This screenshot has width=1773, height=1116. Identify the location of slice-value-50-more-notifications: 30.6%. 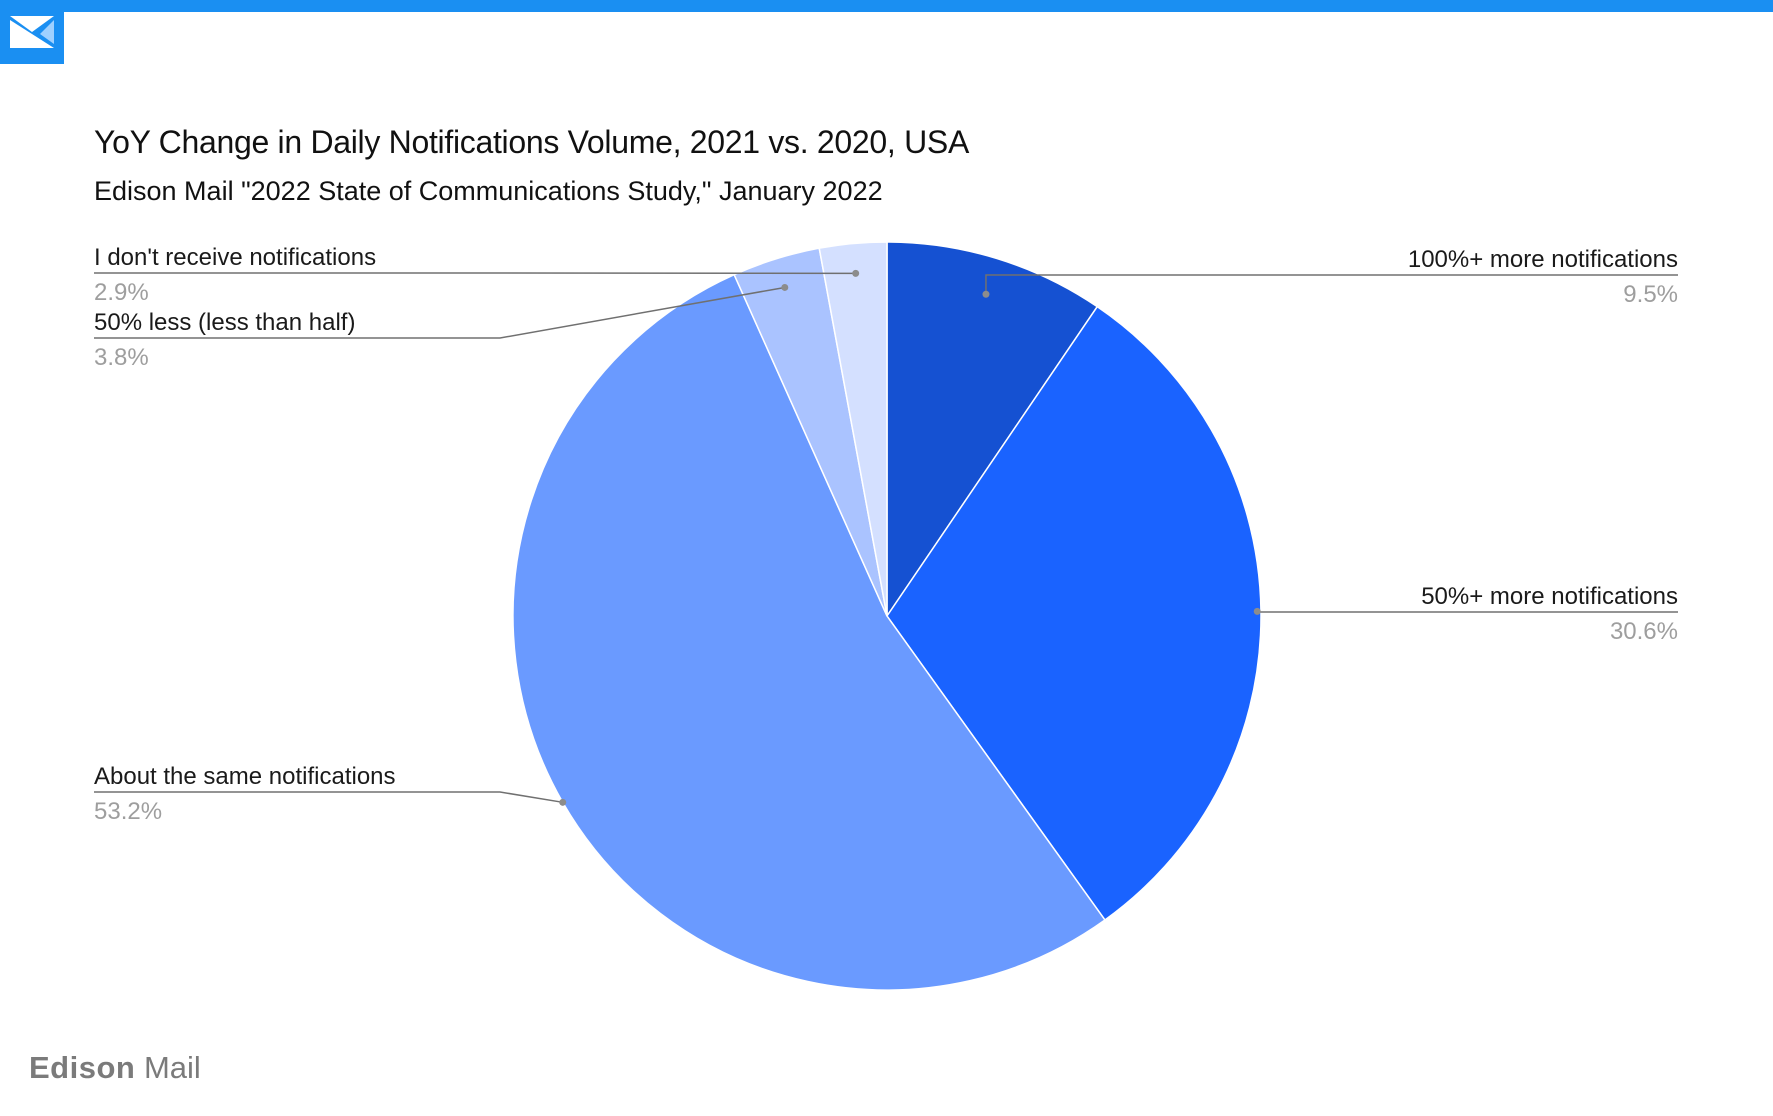
(1644, 631).